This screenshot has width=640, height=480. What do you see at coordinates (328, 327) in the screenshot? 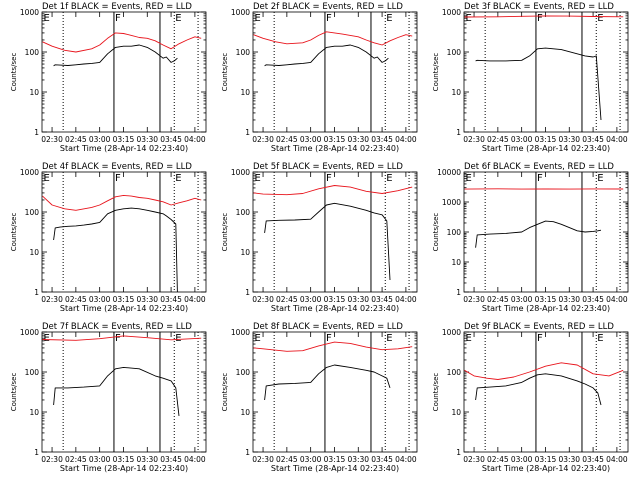
I see `chart-title: Det 8f BLACK = Events, RED = LLD` at bounding box center [328, 327].